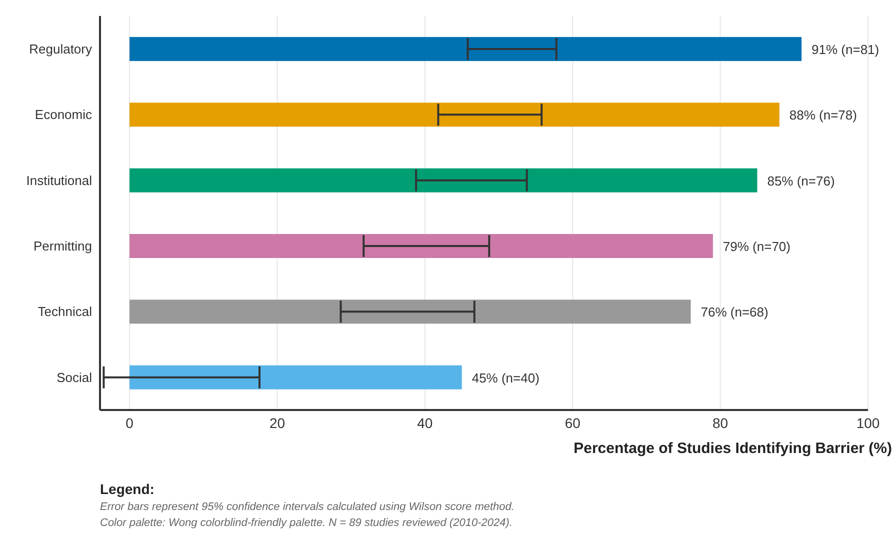  I want to click on data-label: 79% (n=70), so click(756, 246).